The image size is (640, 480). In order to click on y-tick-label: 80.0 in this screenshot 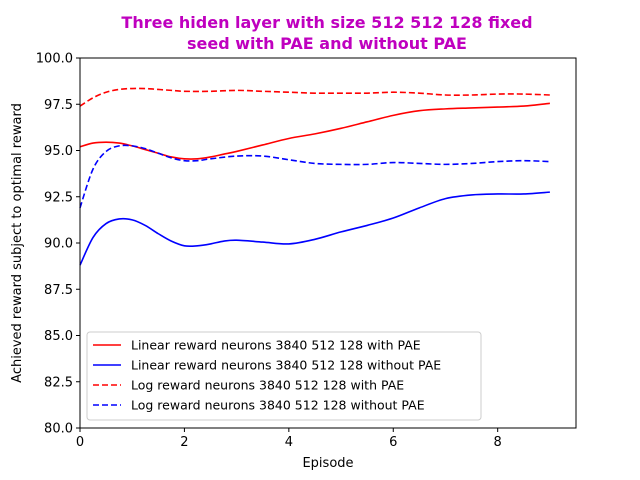, I will do `click(58, 429)`.